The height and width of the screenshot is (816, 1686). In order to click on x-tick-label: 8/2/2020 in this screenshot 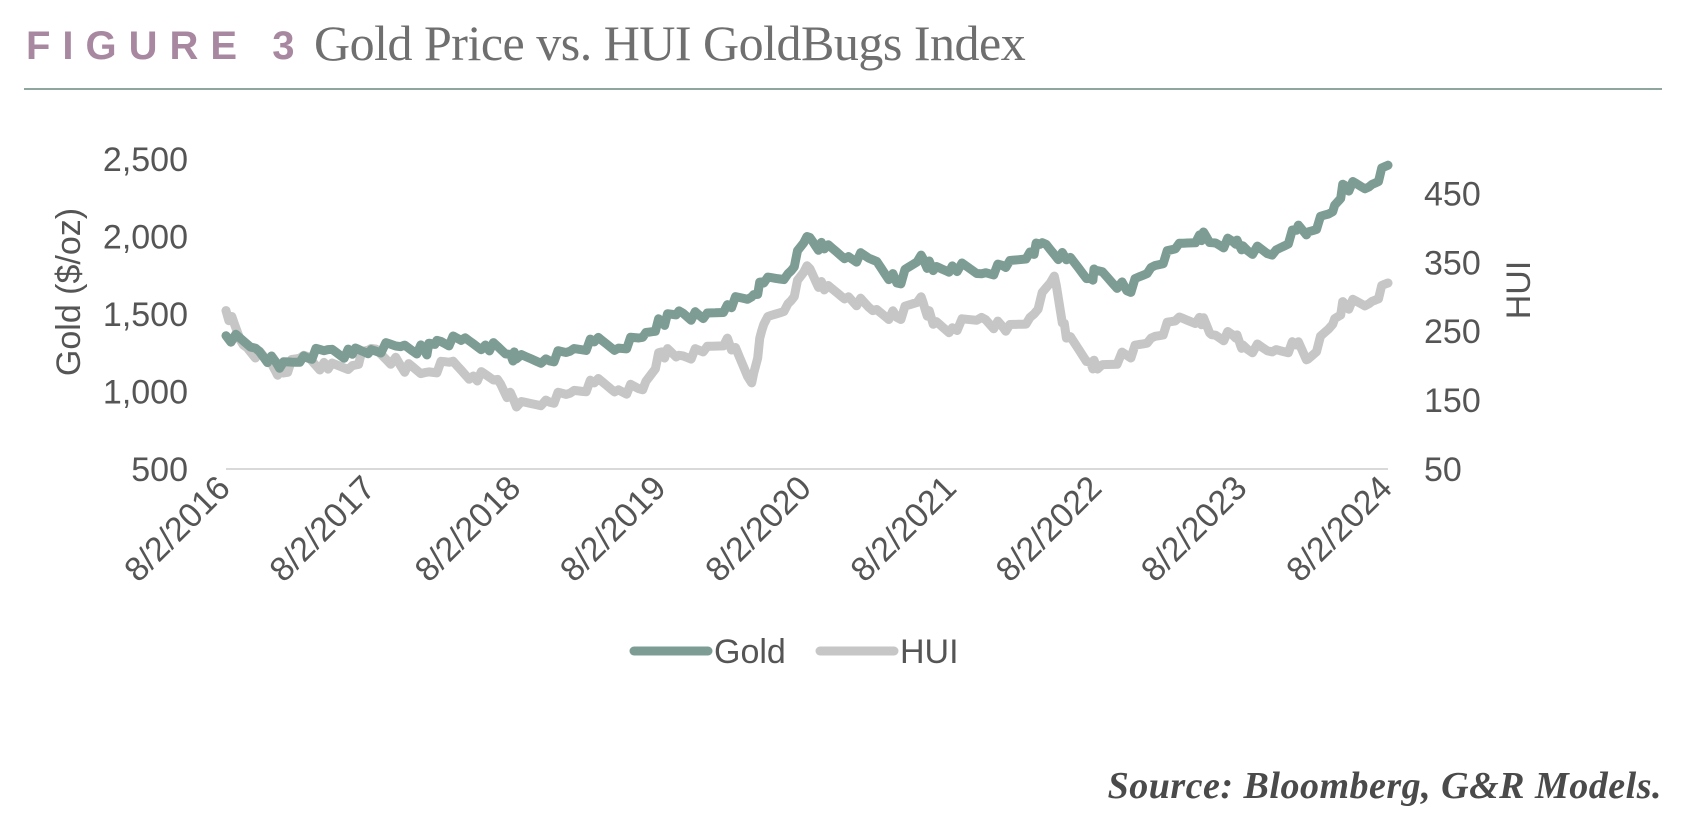, I will do `click(758, 529)`.